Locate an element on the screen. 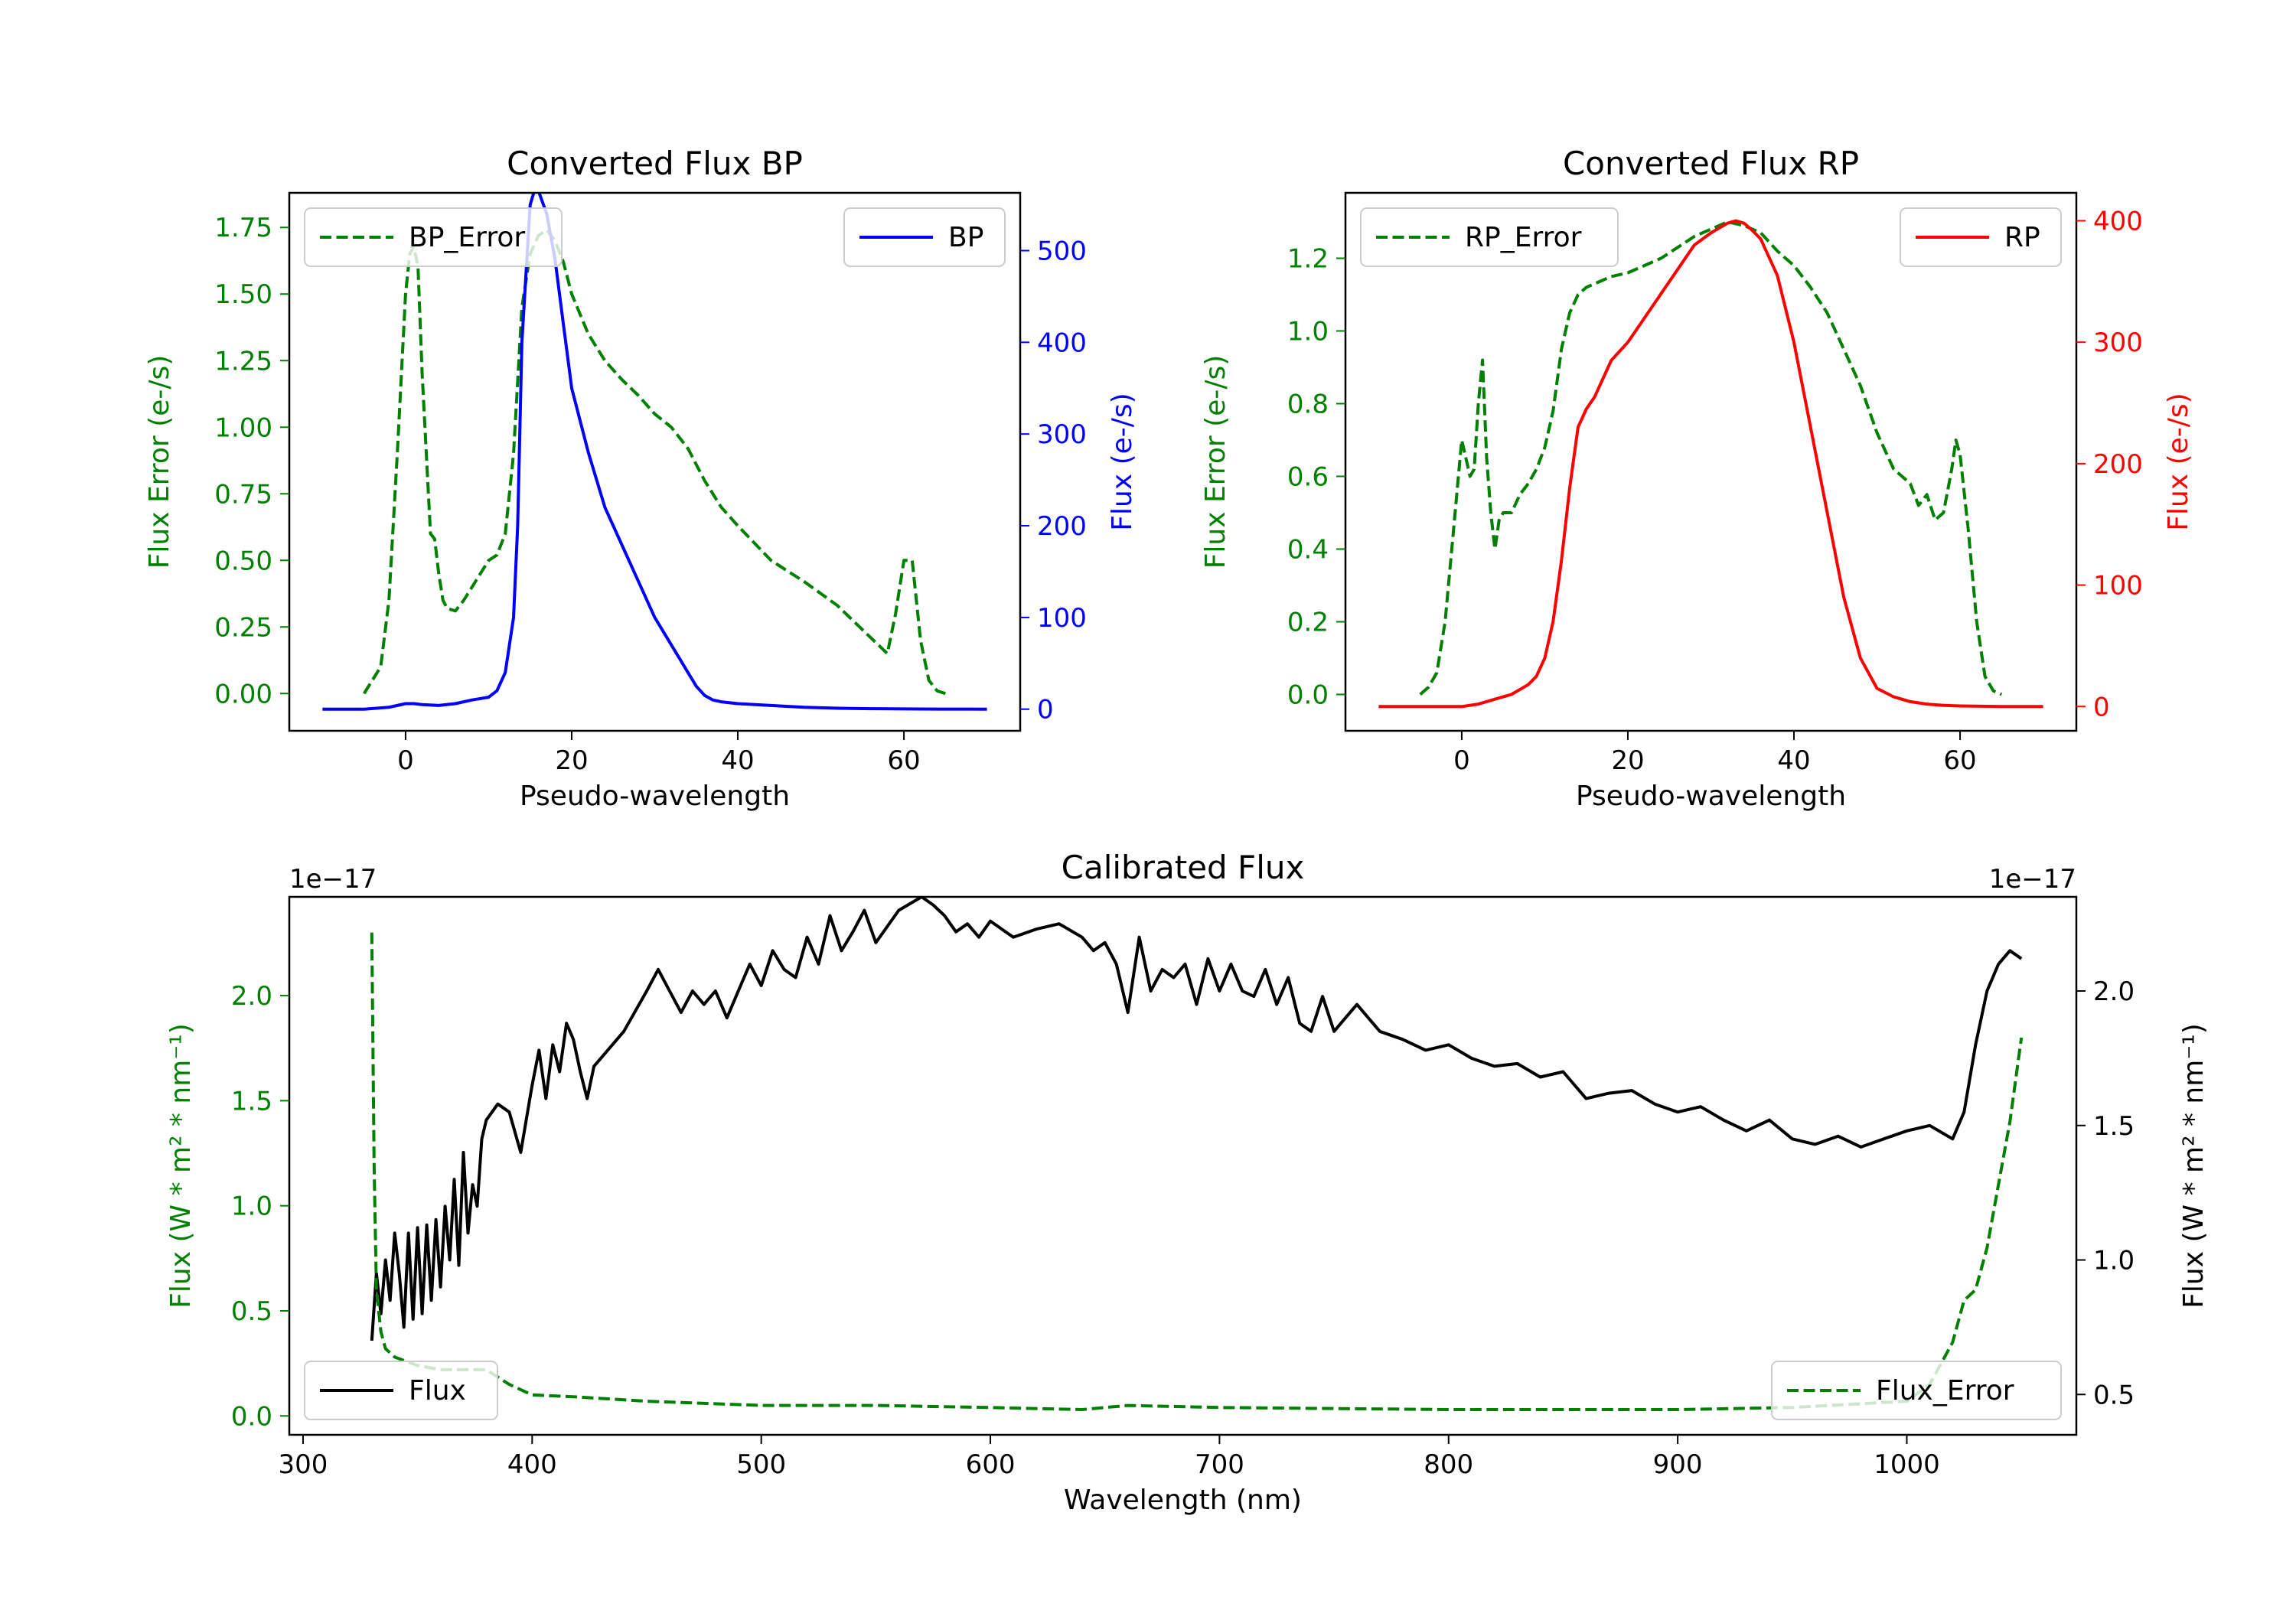  y-right-offset-label: 1e−17 is located at coordinates (2032, 879).